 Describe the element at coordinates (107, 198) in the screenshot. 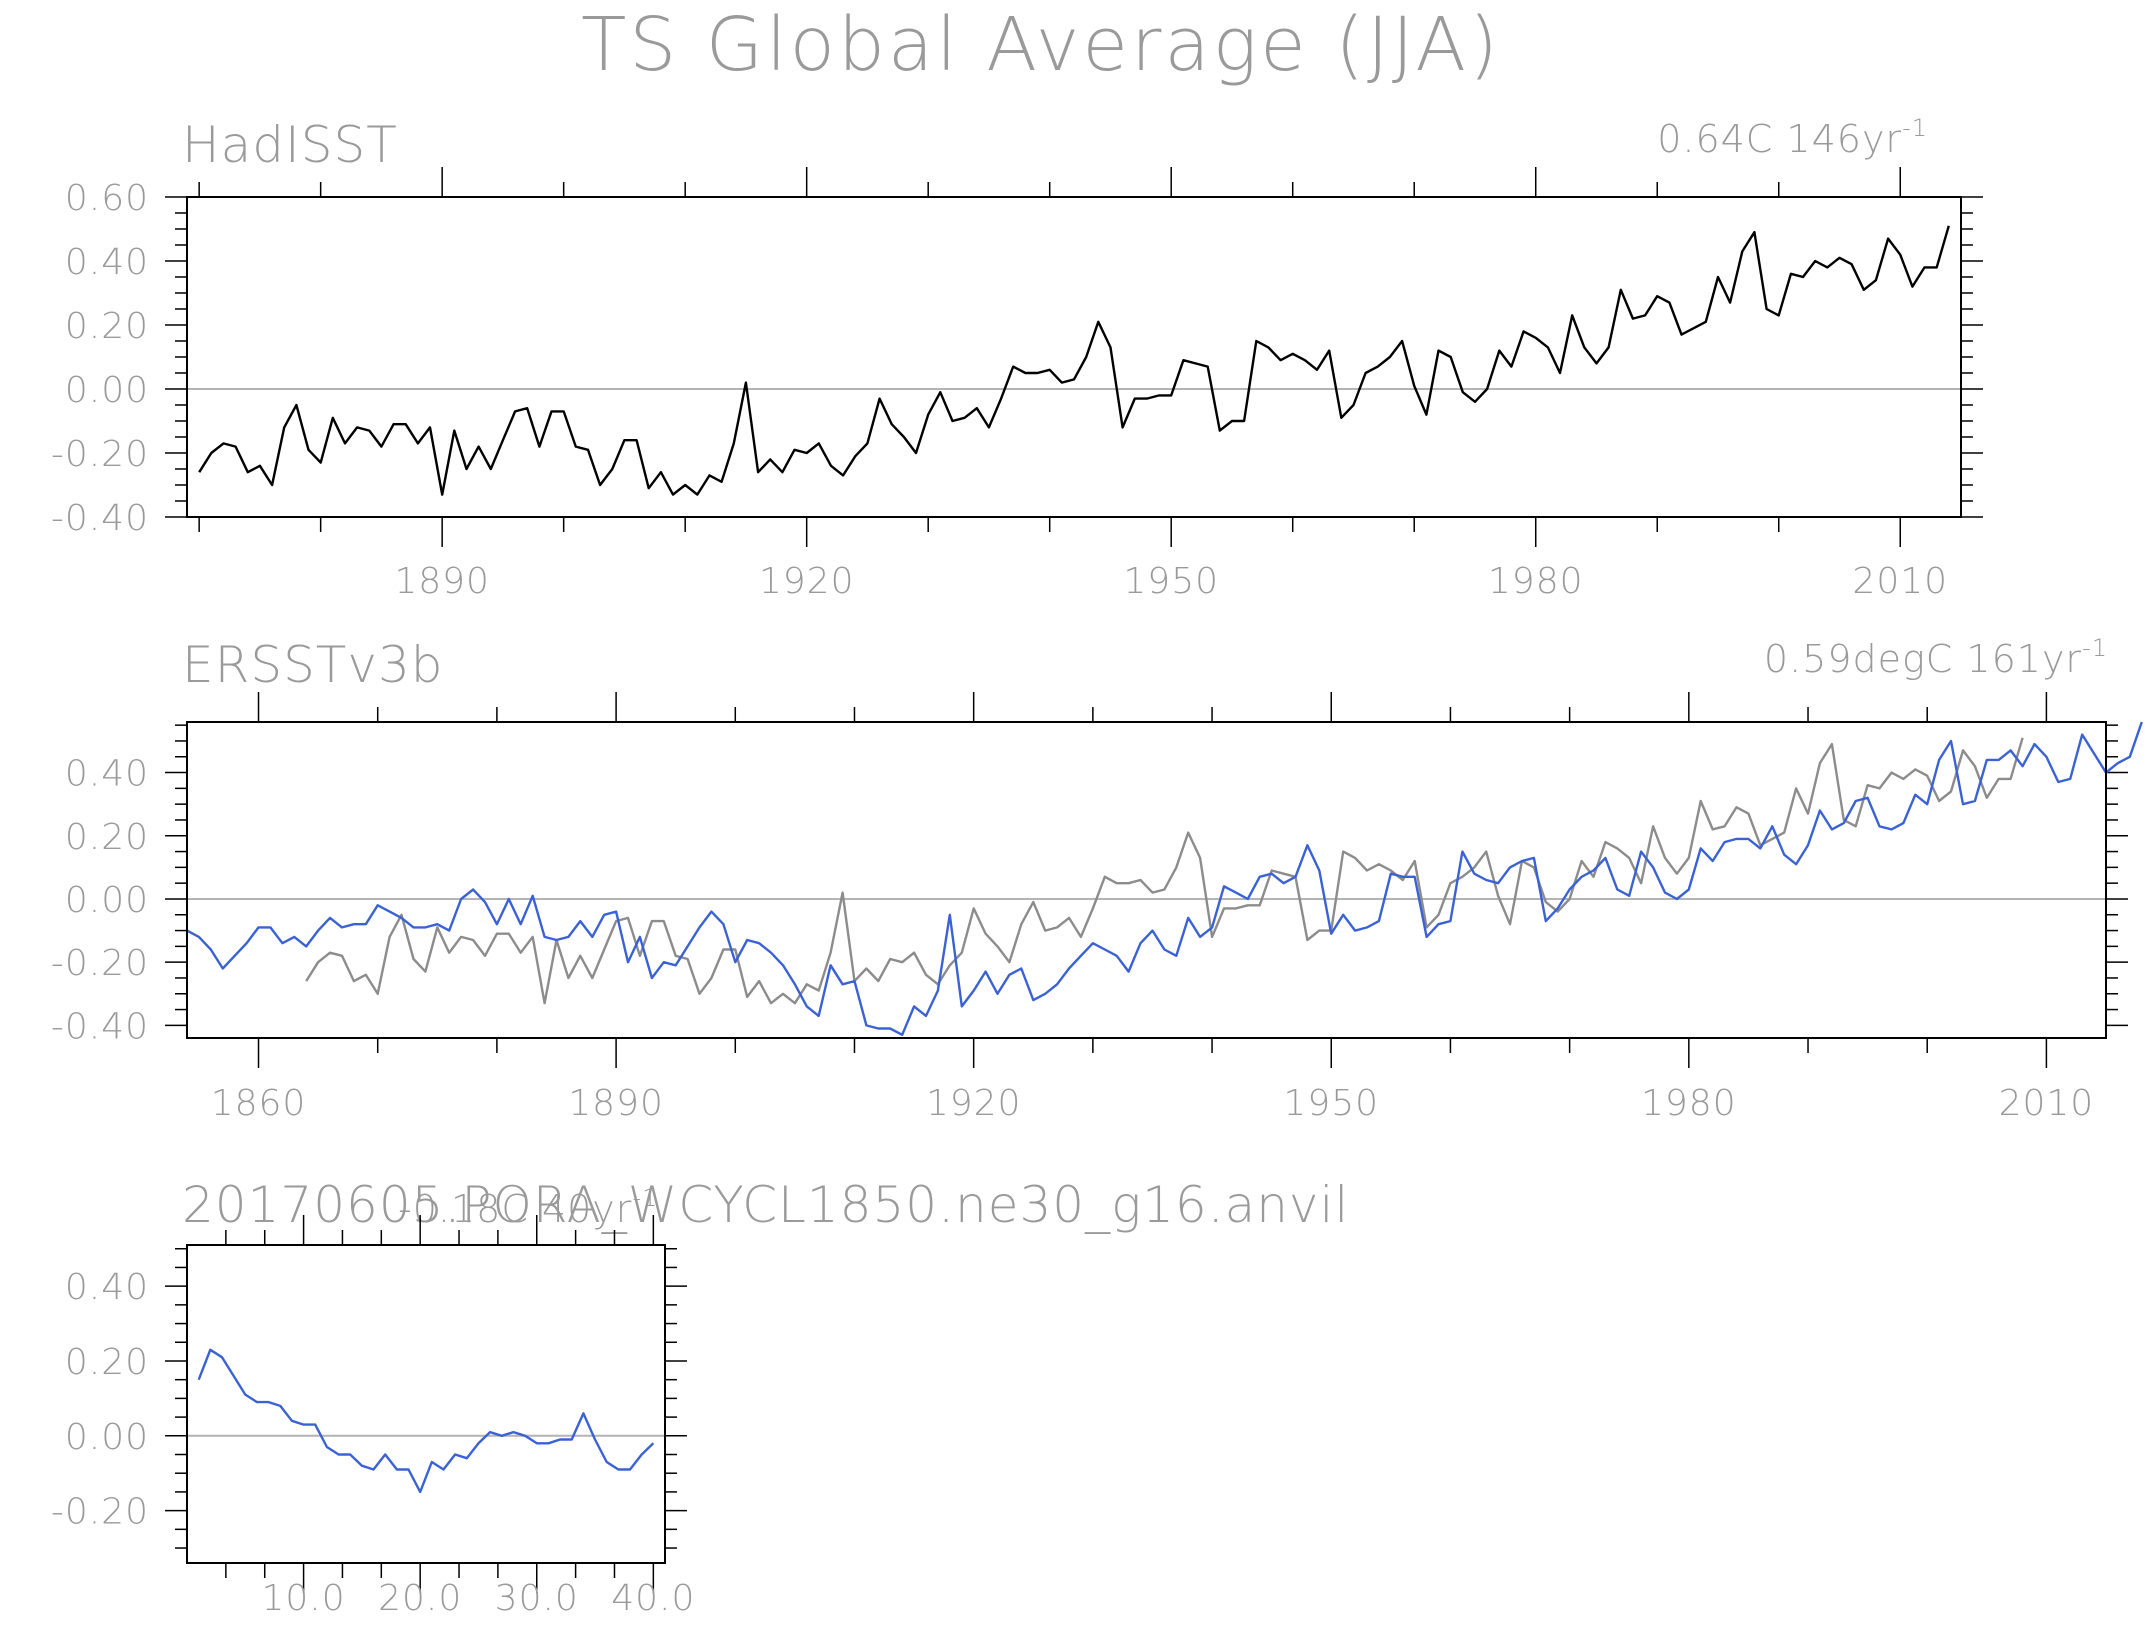

I see `y-tick-label: 0.60` at that location.